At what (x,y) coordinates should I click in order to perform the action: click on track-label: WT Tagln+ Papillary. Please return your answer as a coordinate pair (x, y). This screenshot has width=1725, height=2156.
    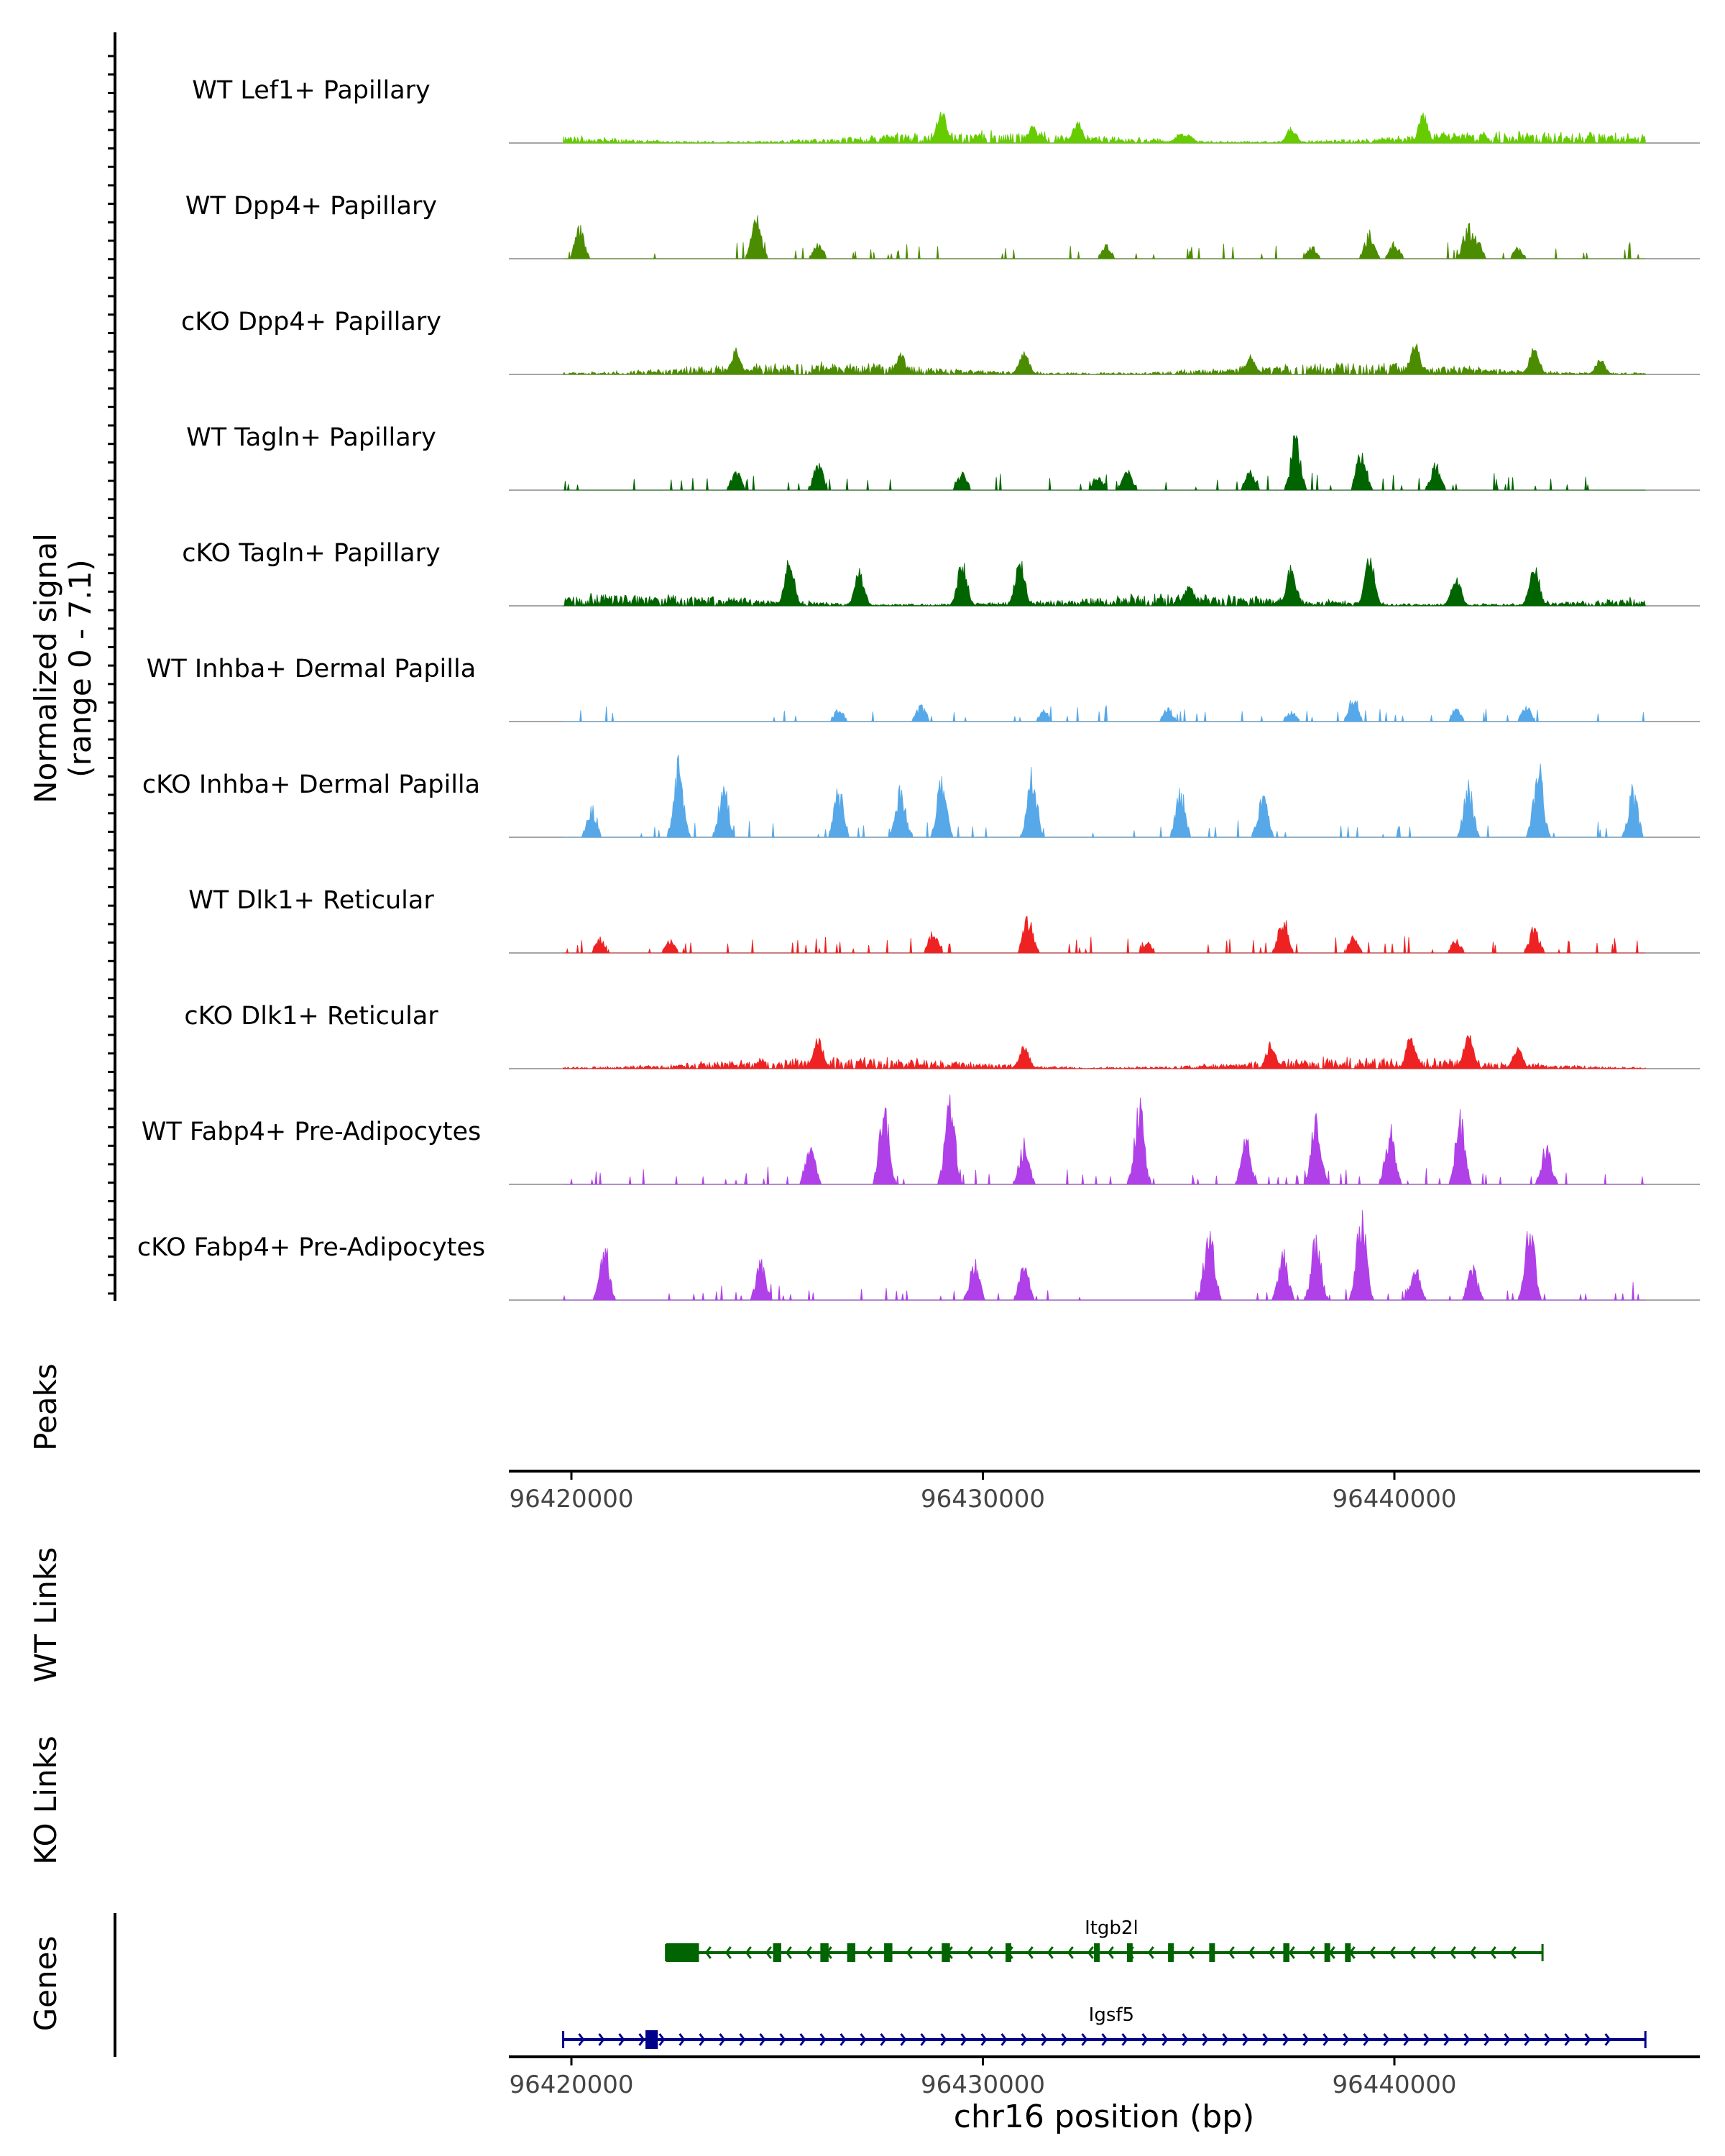
    Looking at the image, I should click on (311, 437).